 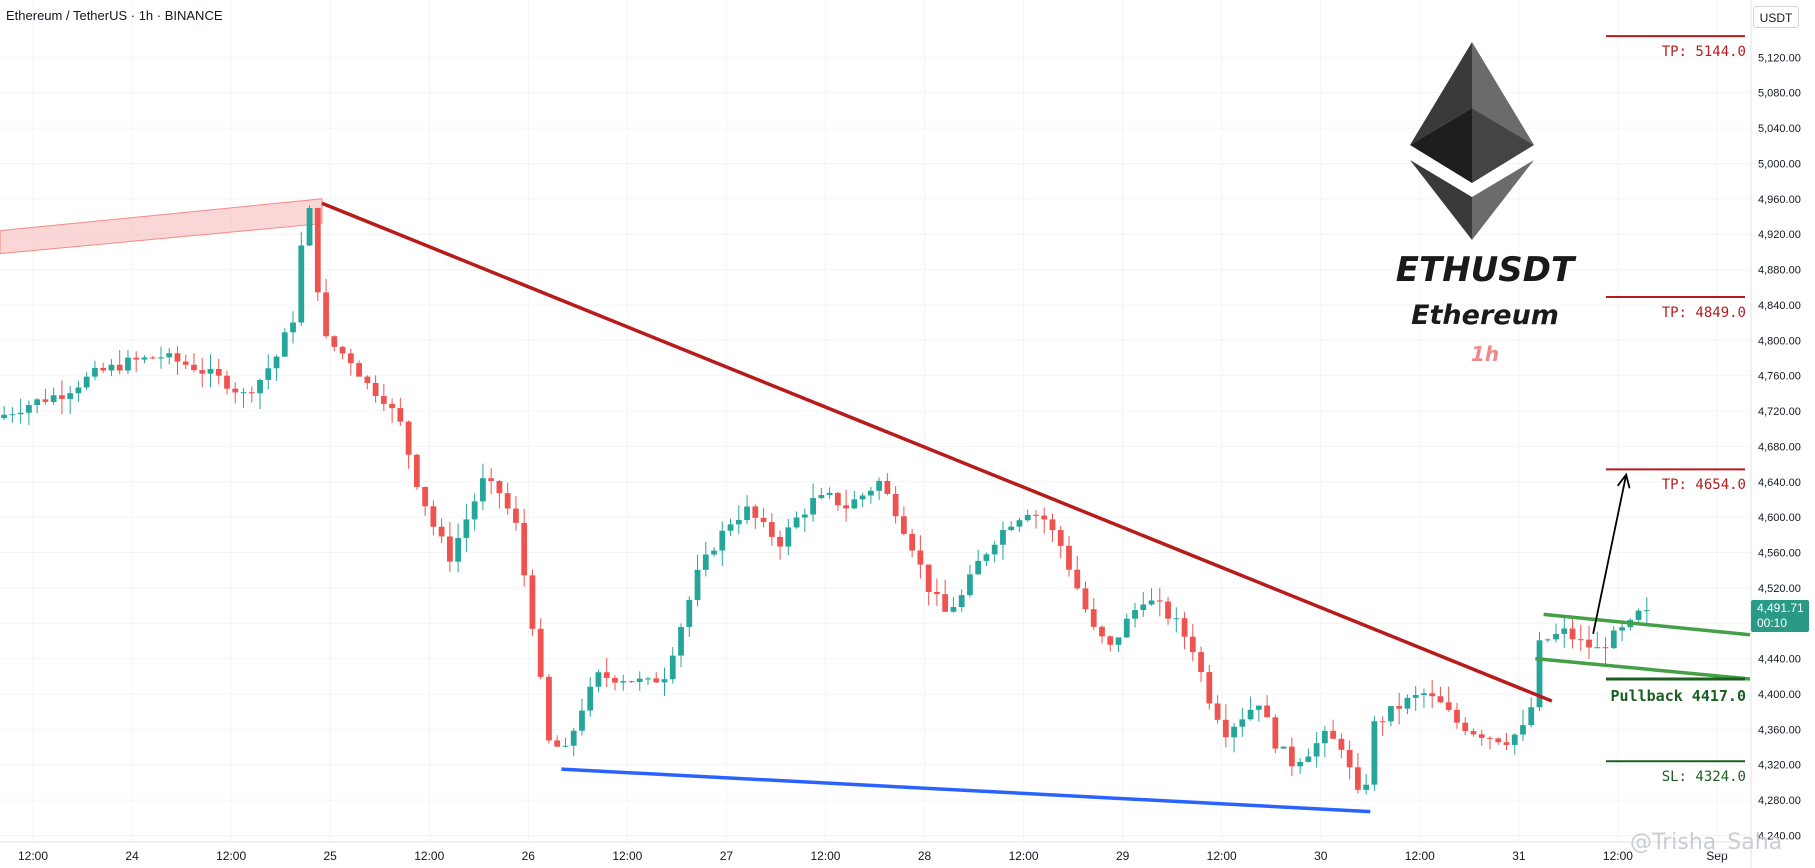 I want to click on x-tick-label: 25, so click(x=331, y=856).